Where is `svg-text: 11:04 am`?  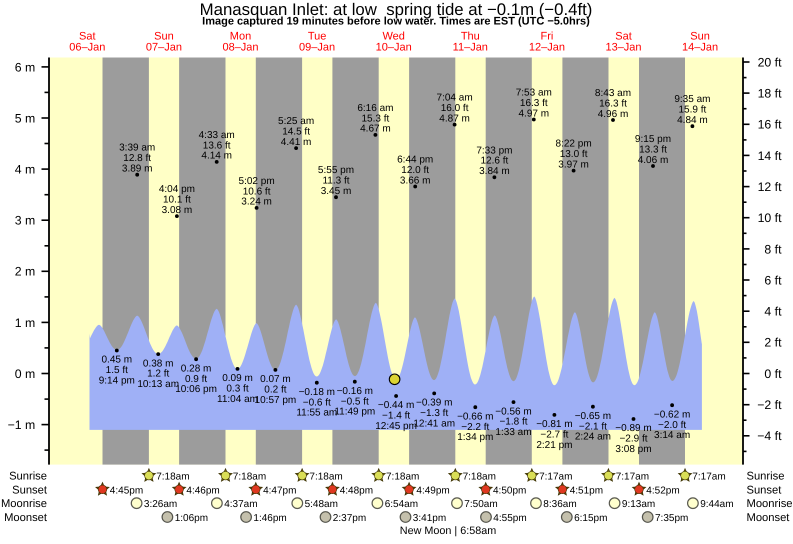 svg-text: 11:04 am is located at coordinates (237, 399).